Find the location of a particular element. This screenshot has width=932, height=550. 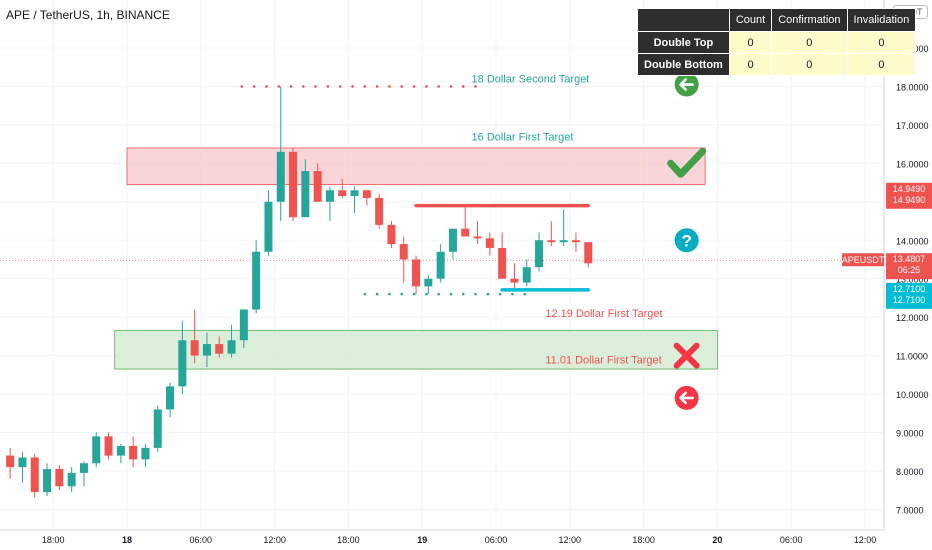

arrow-left-red-icon is located at coordinates (686, 397).